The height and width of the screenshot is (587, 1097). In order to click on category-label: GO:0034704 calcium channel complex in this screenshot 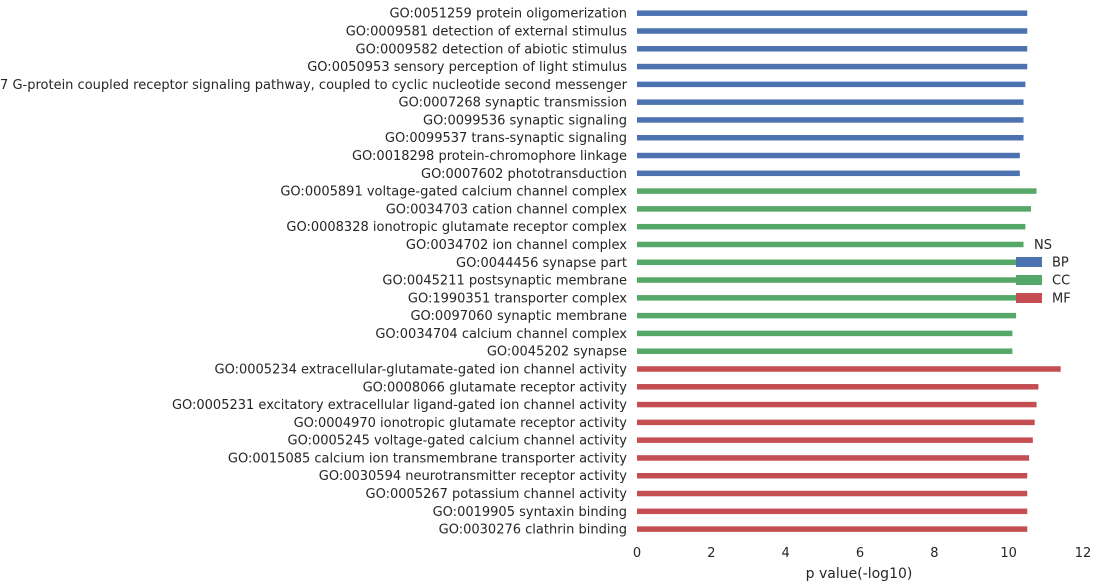, I will do `click(501, 334)`.